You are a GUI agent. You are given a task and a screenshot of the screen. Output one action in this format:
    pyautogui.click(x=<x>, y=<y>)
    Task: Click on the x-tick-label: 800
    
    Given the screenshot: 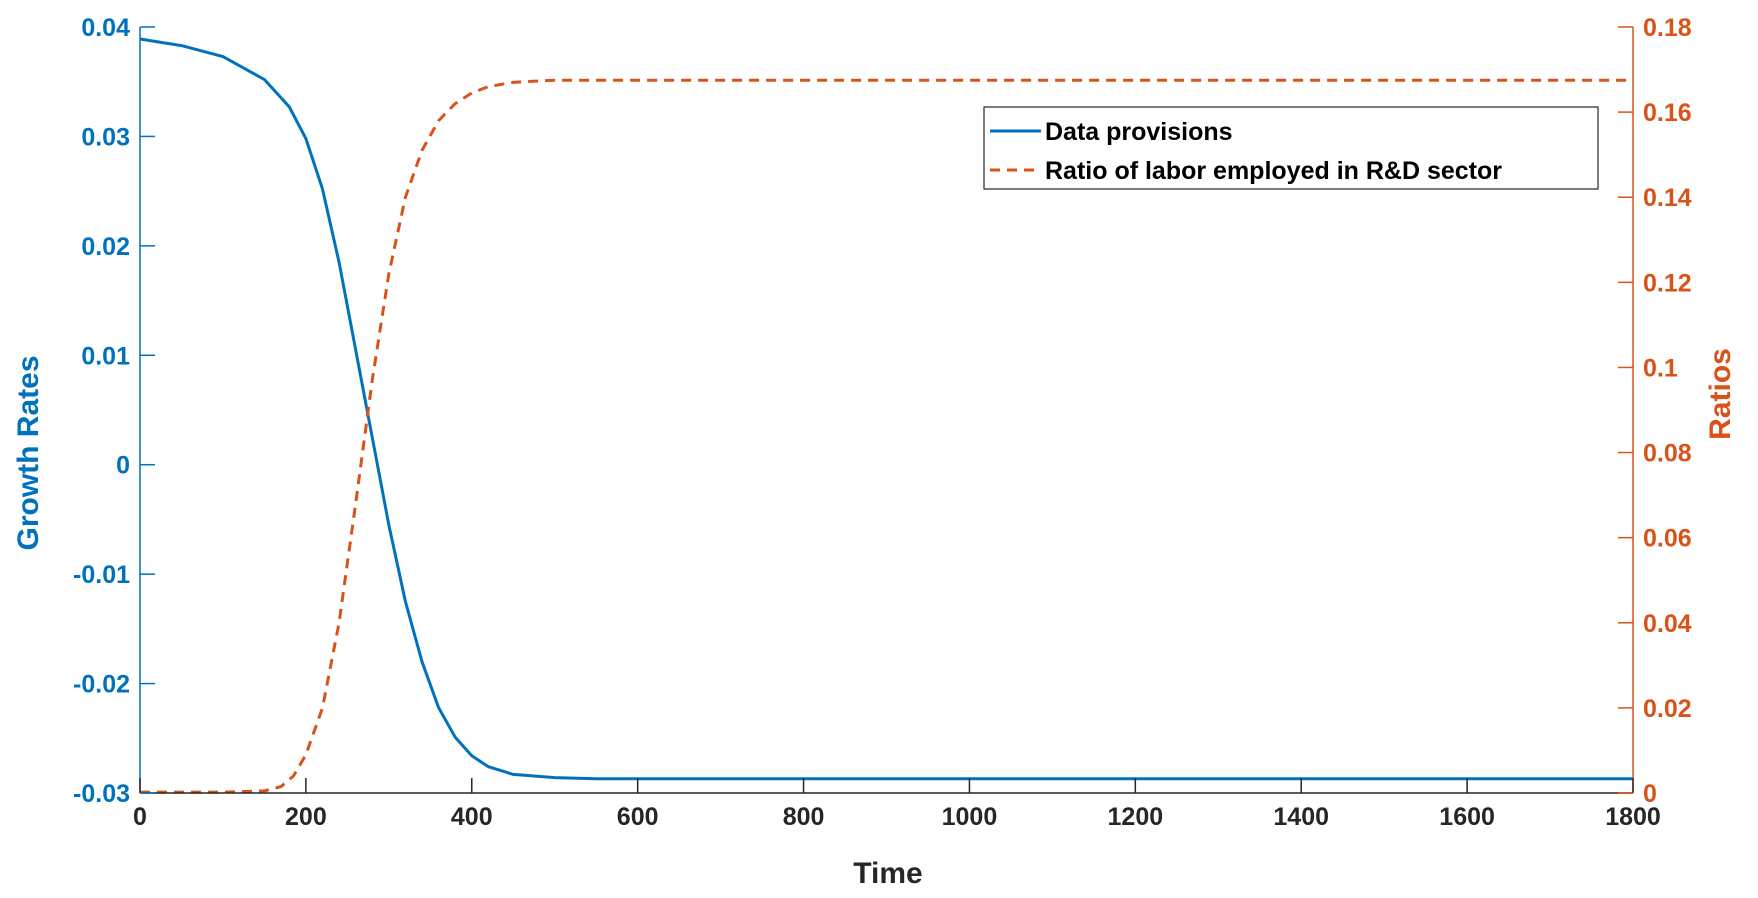 What is the action you would take?
    pyautogui.click(x=804, y=817)
    